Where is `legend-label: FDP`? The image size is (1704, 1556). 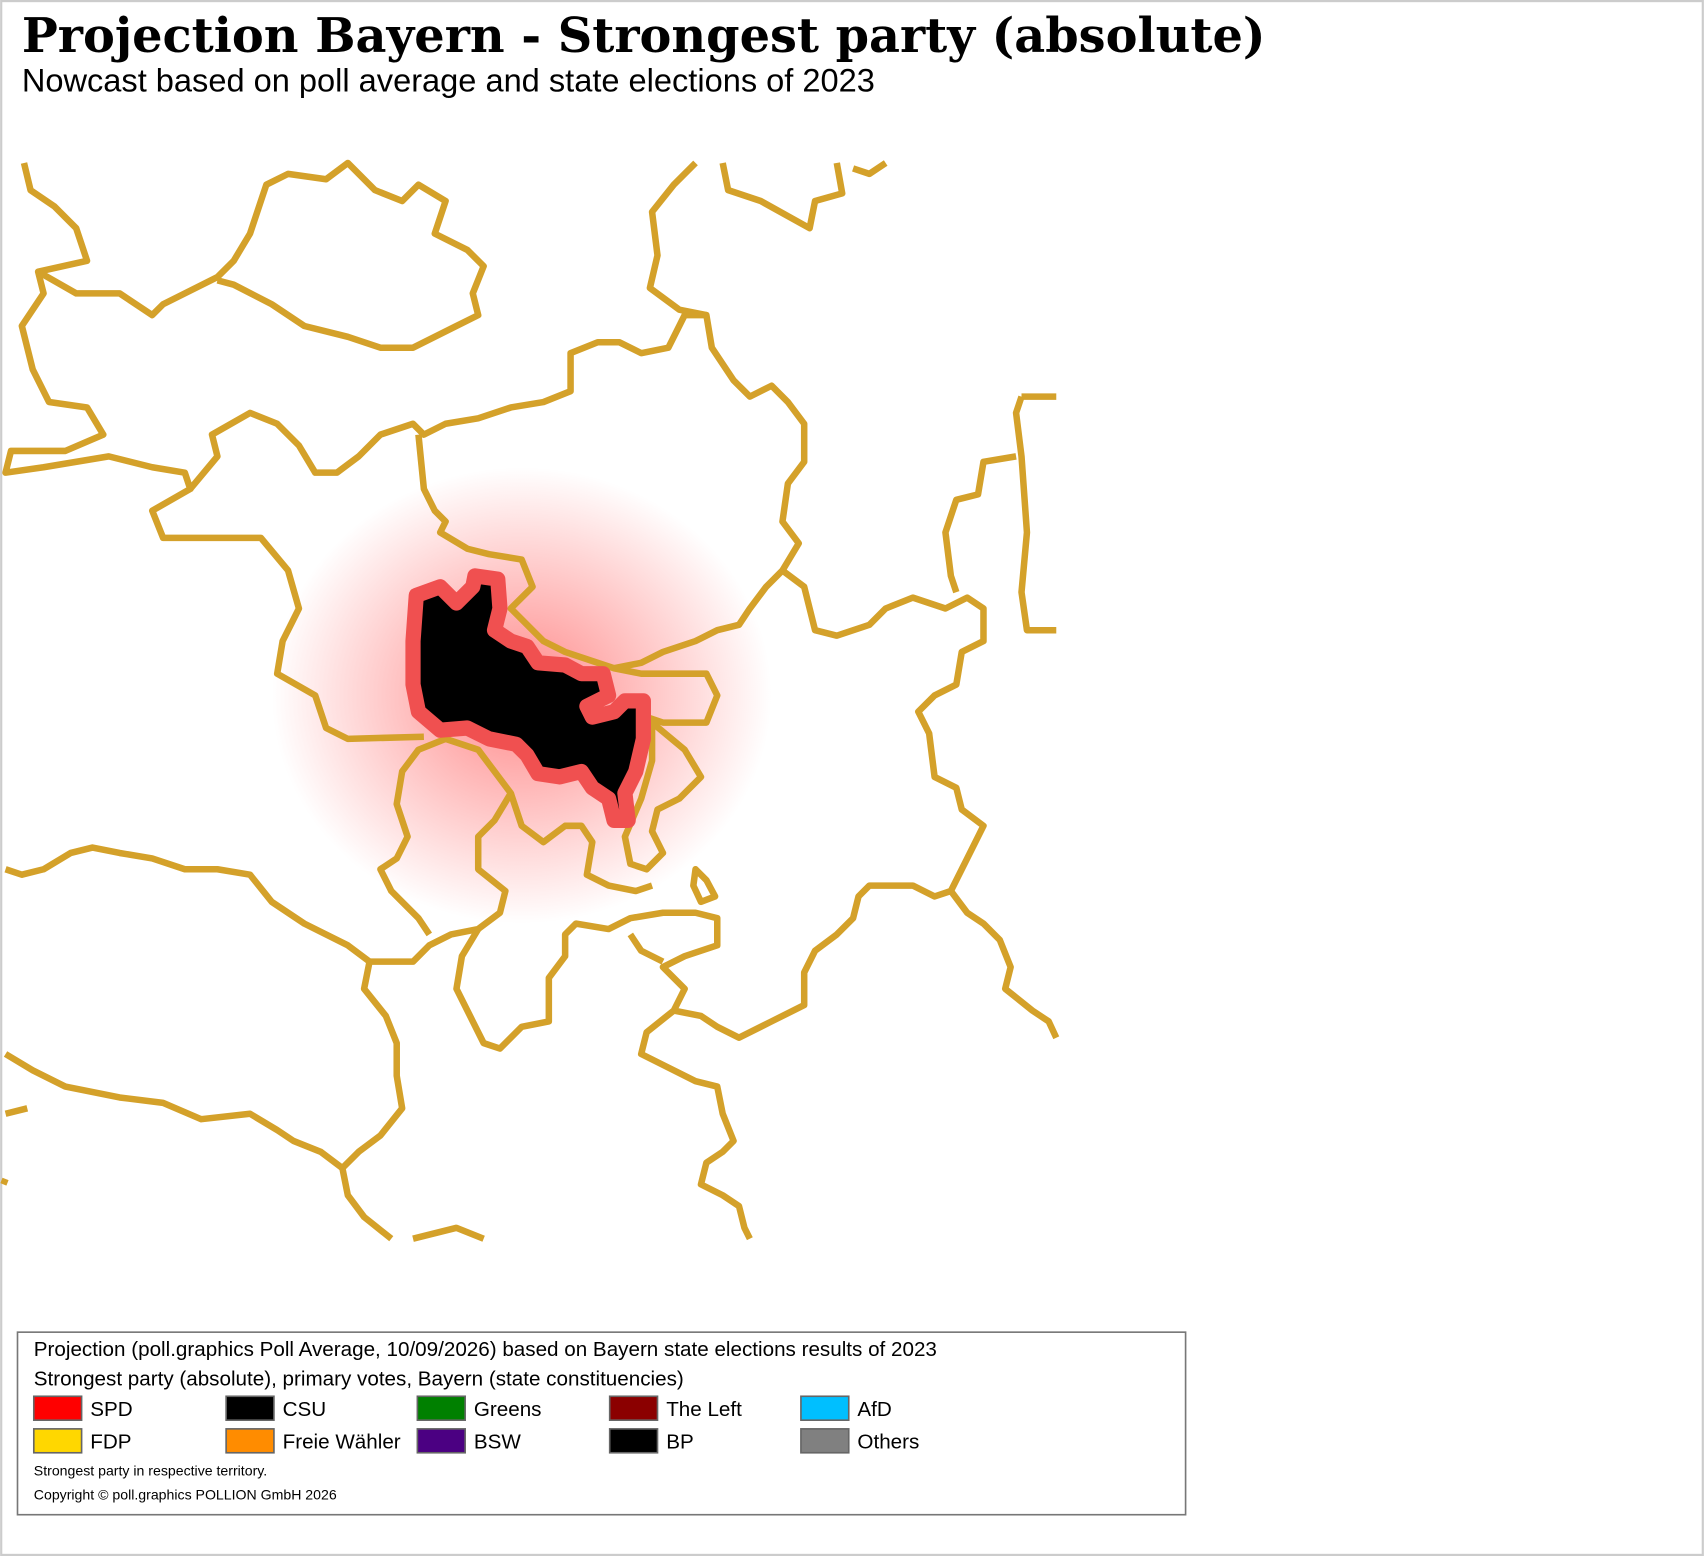
legend-label: FDP is located at coordinates (110, 1441).